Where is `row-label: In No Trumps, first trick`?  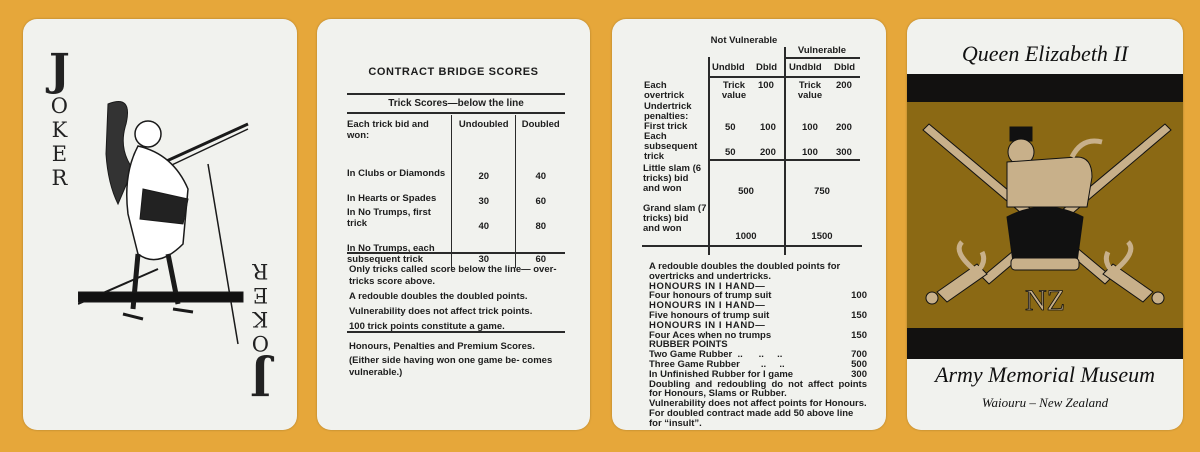
row-label: In No Trumps, first trick is located at coordinates (389, 218).